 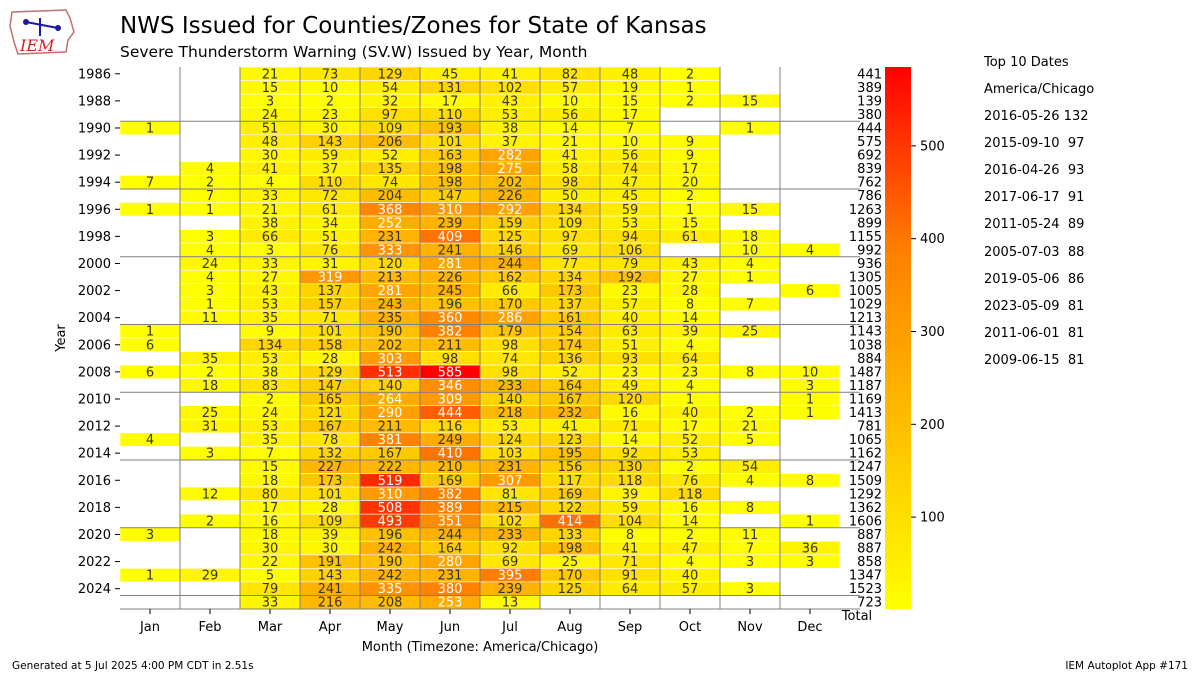 I want to click on cell-value: 290, so click(x=390, y=413).